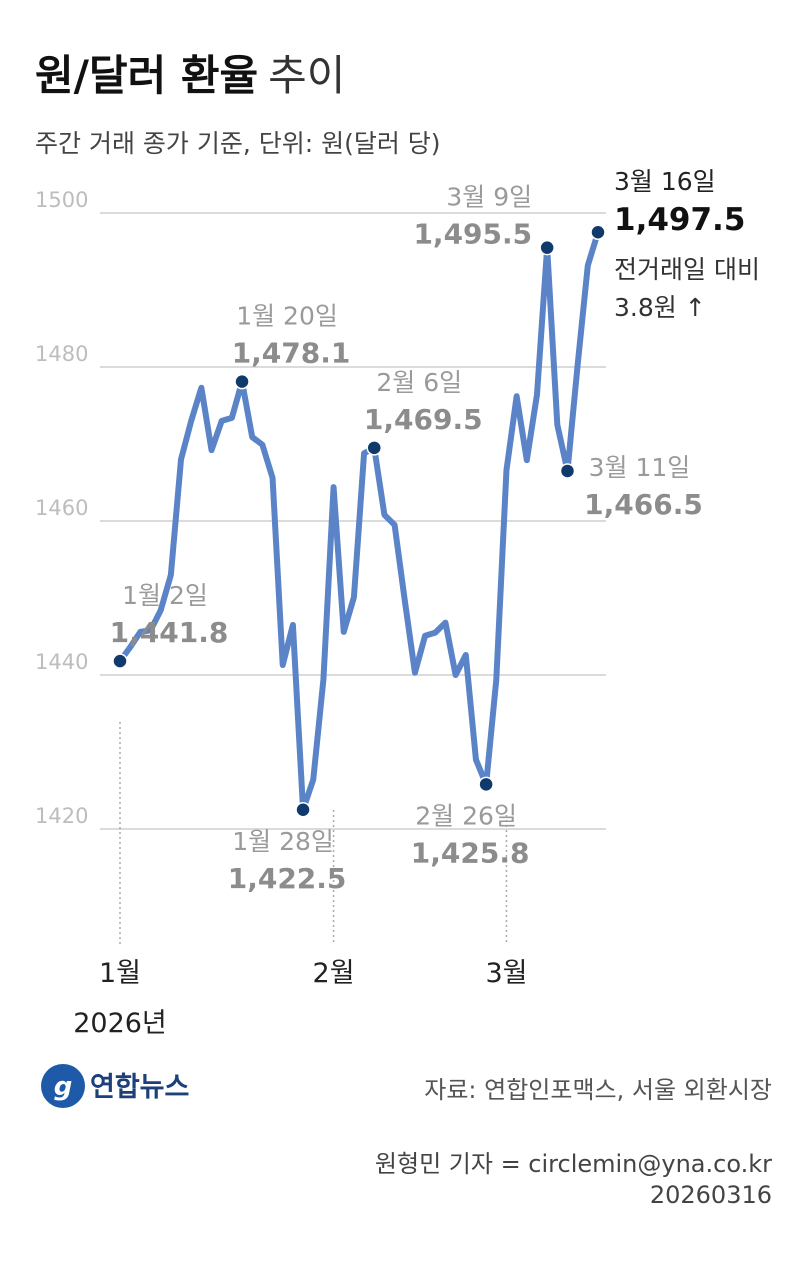 This screenshot has width=807, height=1288. I want to click on year-label: 2026년, so click(120, 1023).